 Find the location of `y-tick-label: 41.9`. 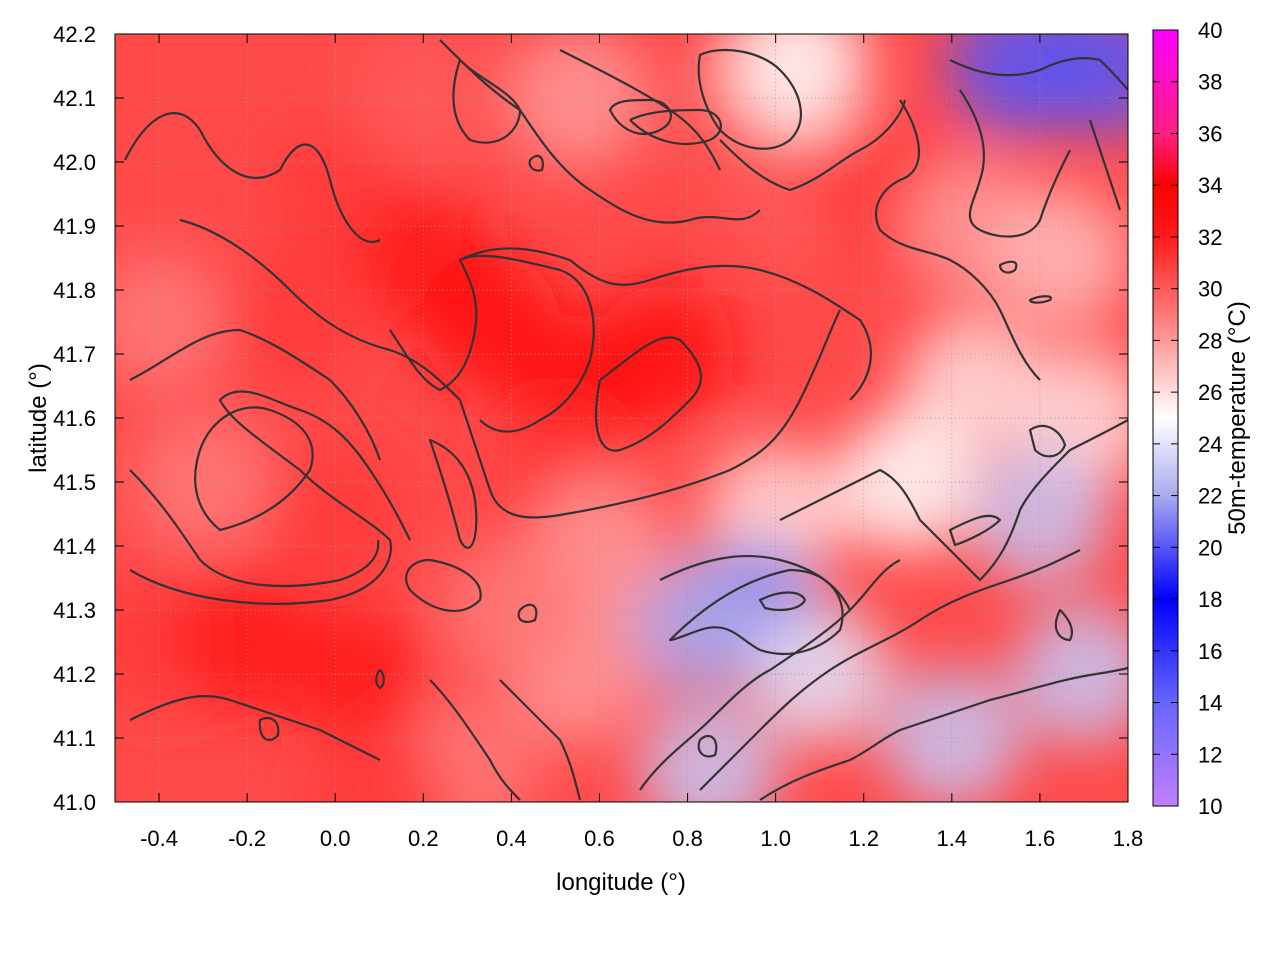

y-tick-label: 41.9 is located at coordinates (74, 226).